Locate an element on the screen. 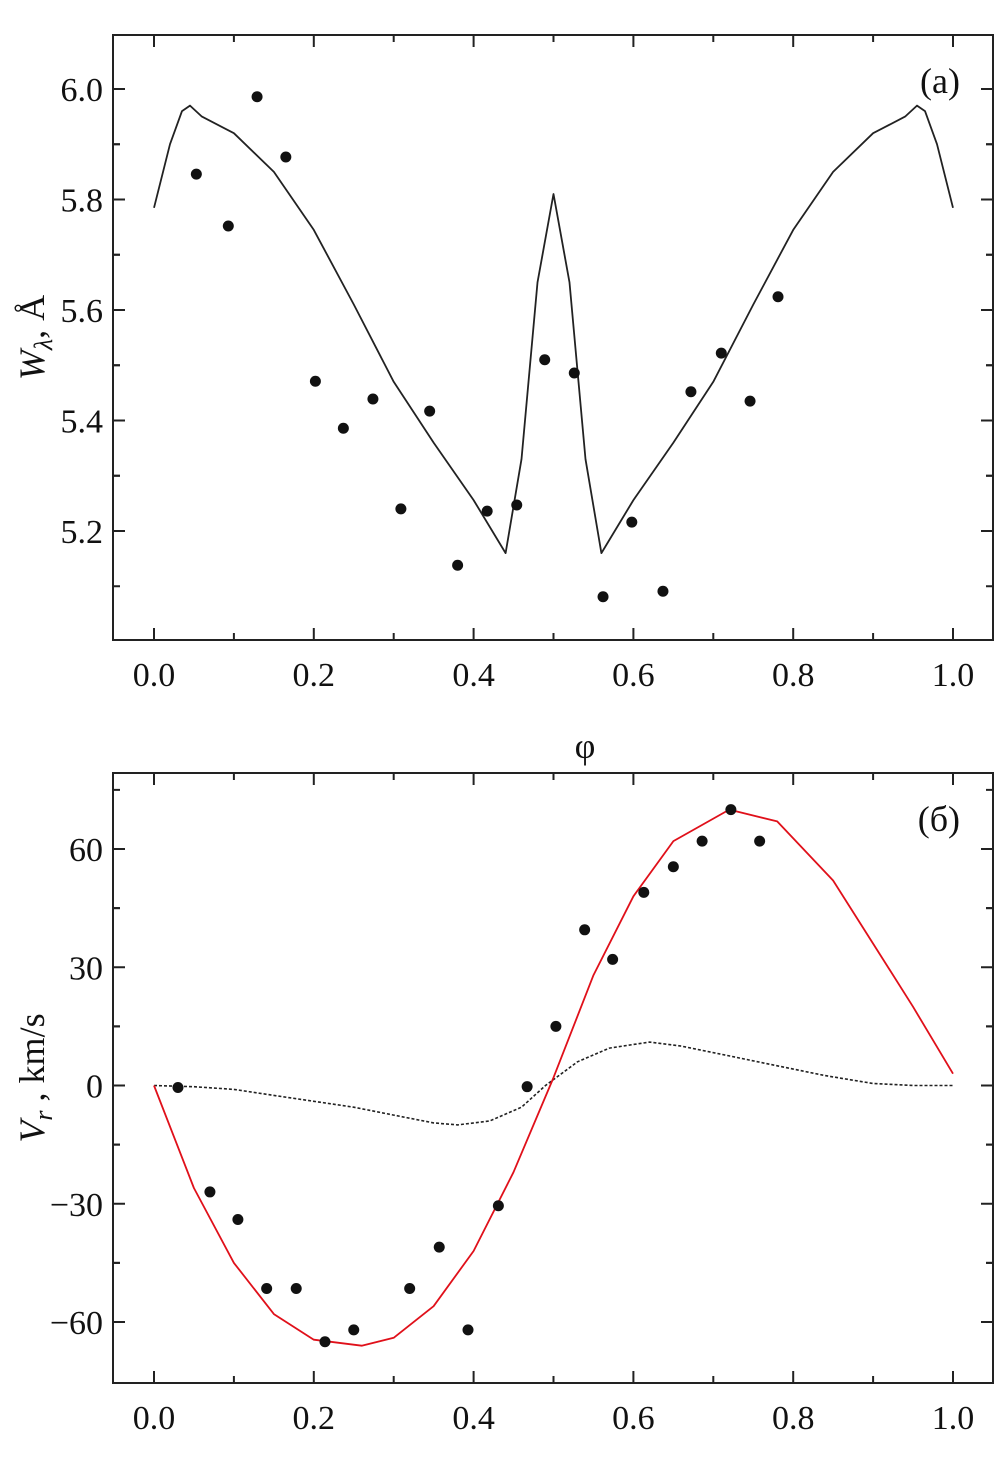 Image resolution: width=999 pixels, height=1461 pixels. y-tick-label: −30 is located at coordinates (76, 1205).